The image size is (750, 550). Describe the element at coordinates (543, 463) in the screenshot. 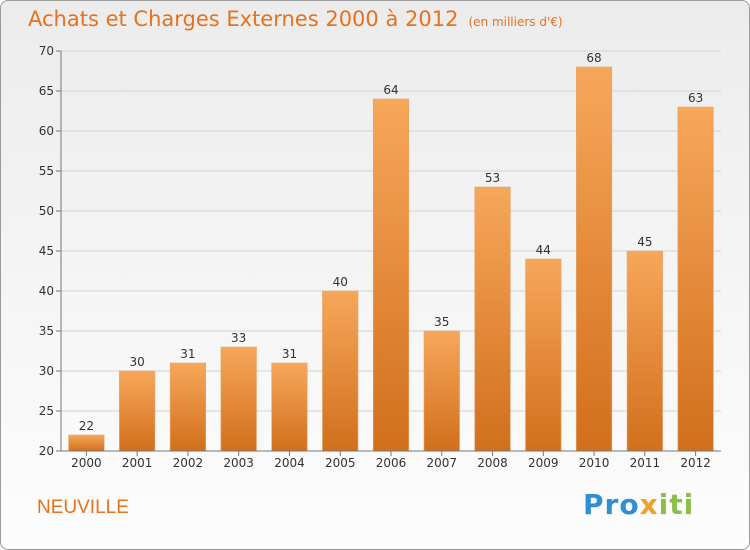

I see `x-tick-label-2009: 2009` at that location.